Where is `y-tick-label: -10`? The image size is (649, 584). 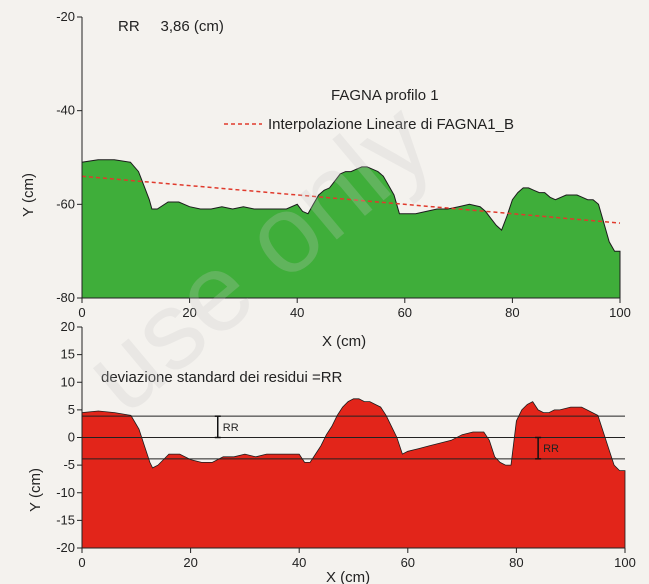 y-tick-label: -10 is located at coordinates (65, 492).